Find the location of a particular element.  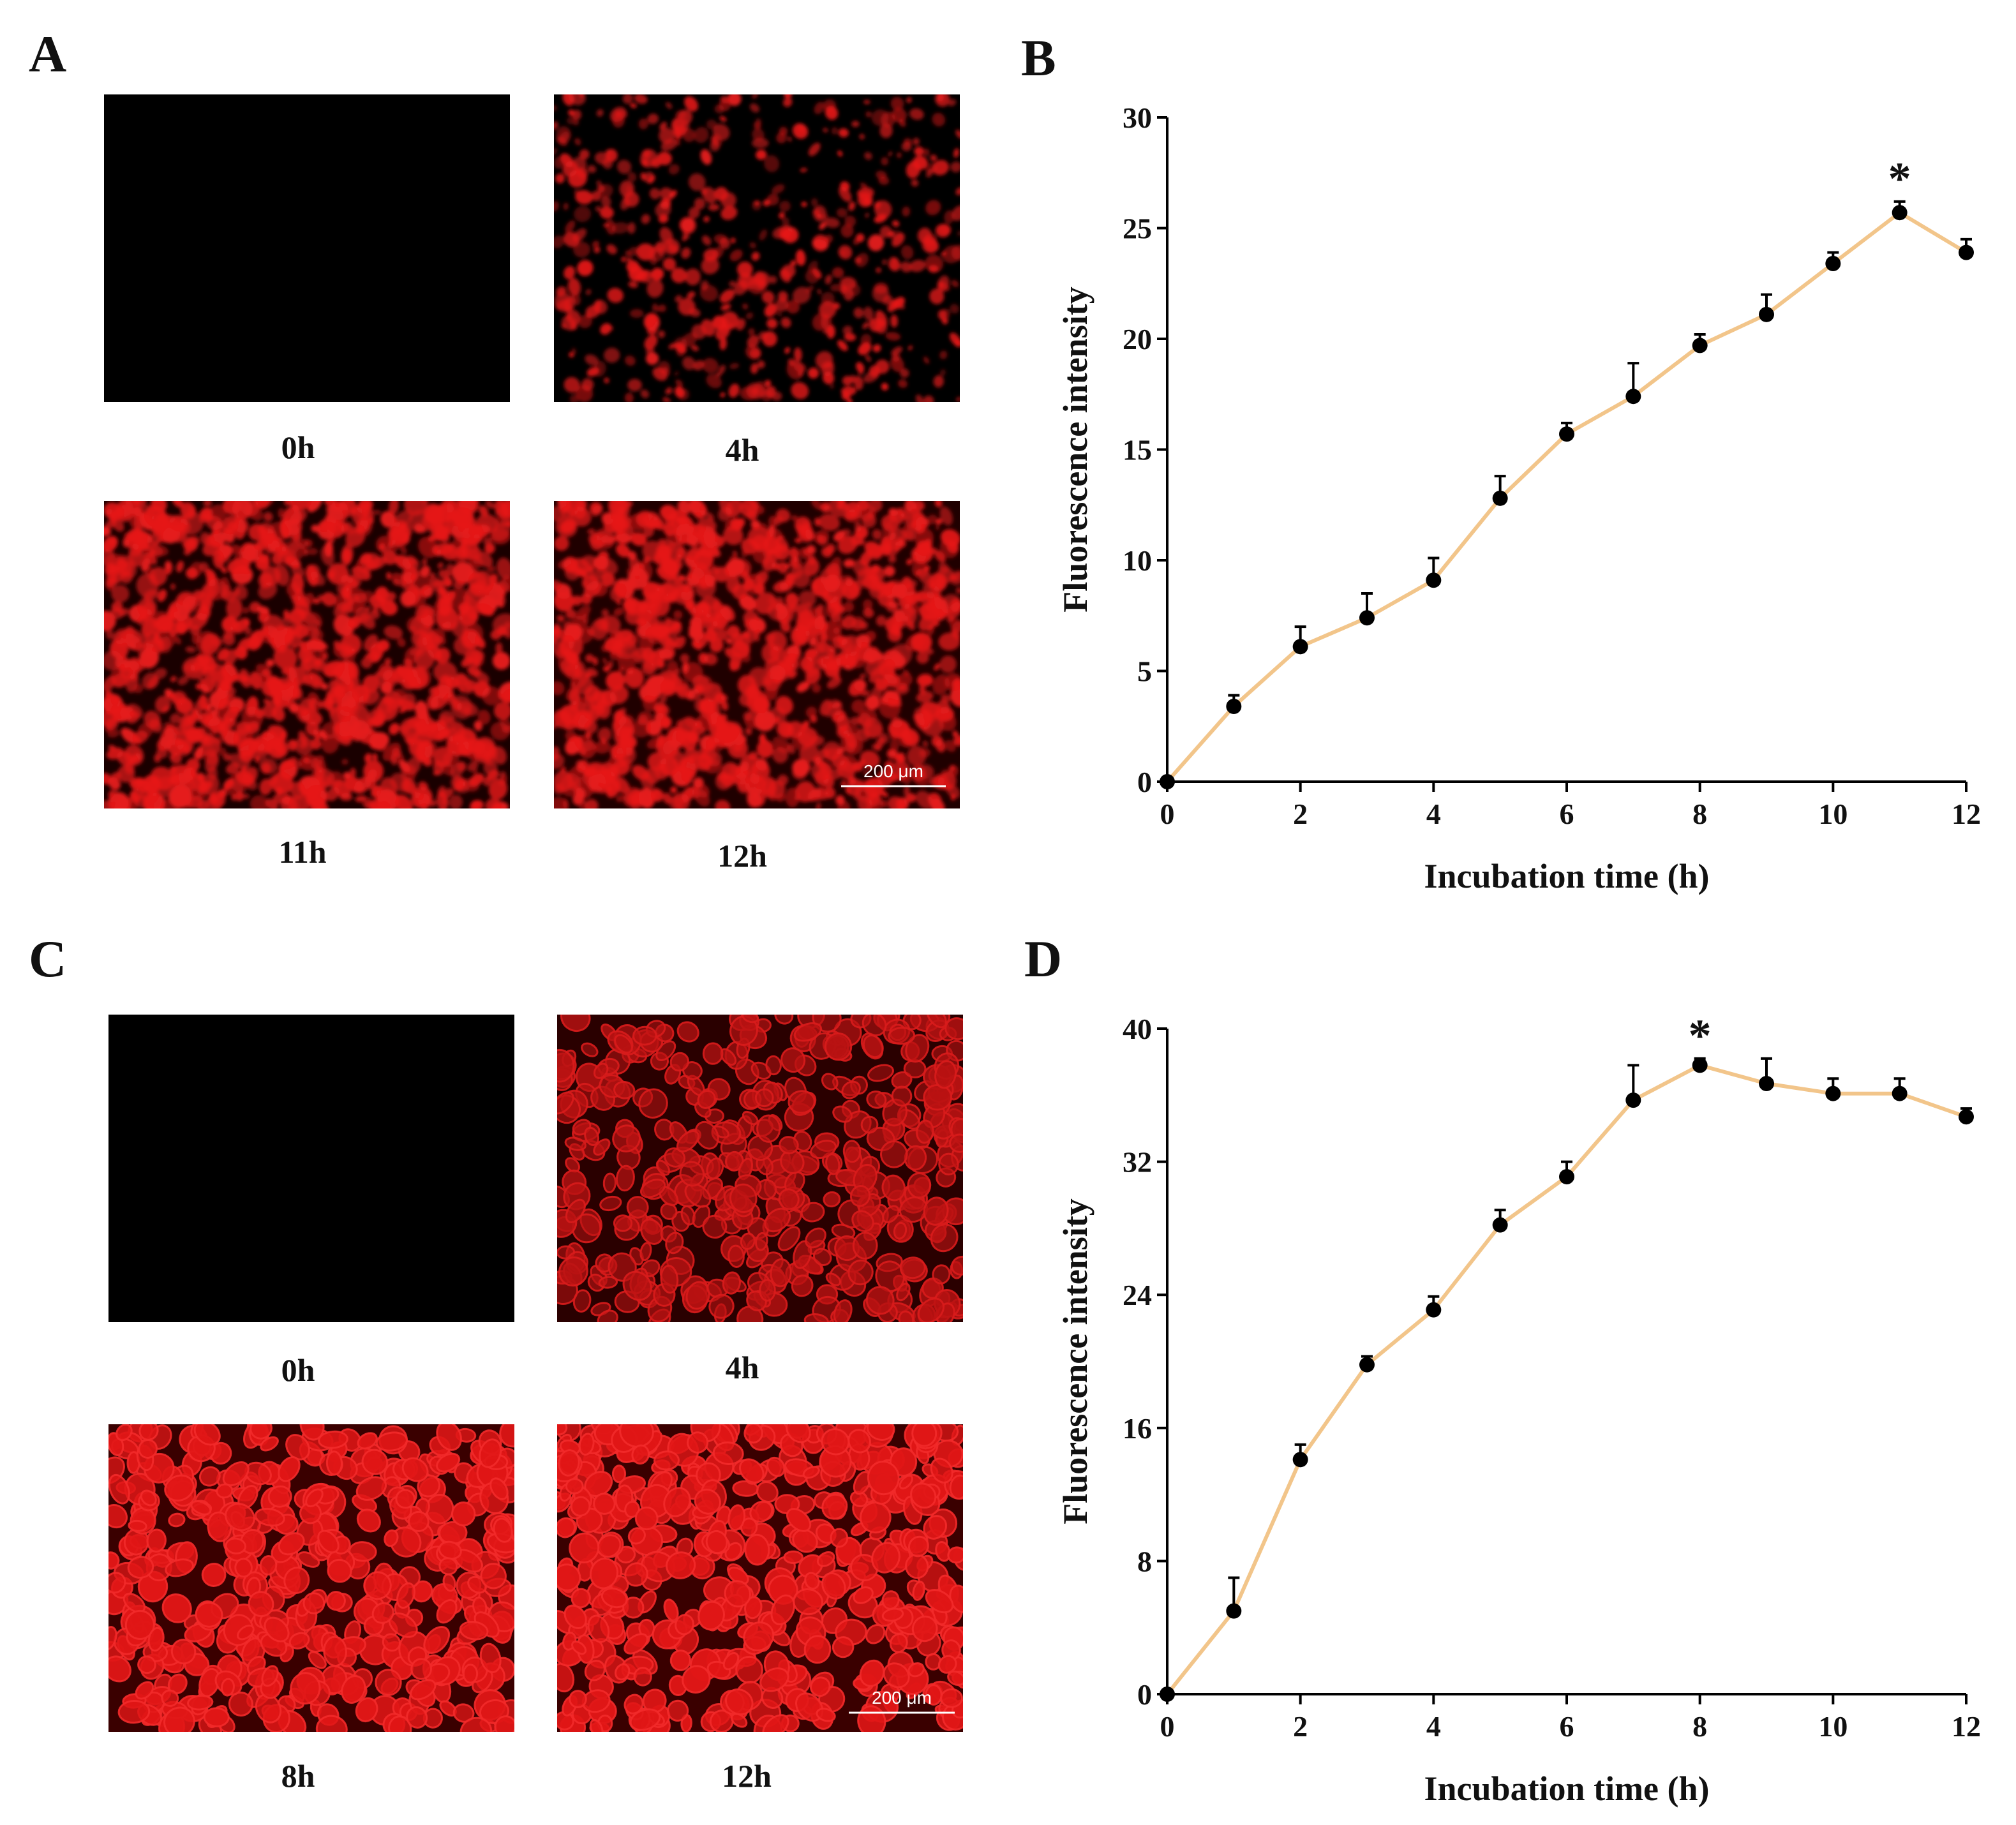

y-tick-label: 10 is located at coordinates (1137, 560).